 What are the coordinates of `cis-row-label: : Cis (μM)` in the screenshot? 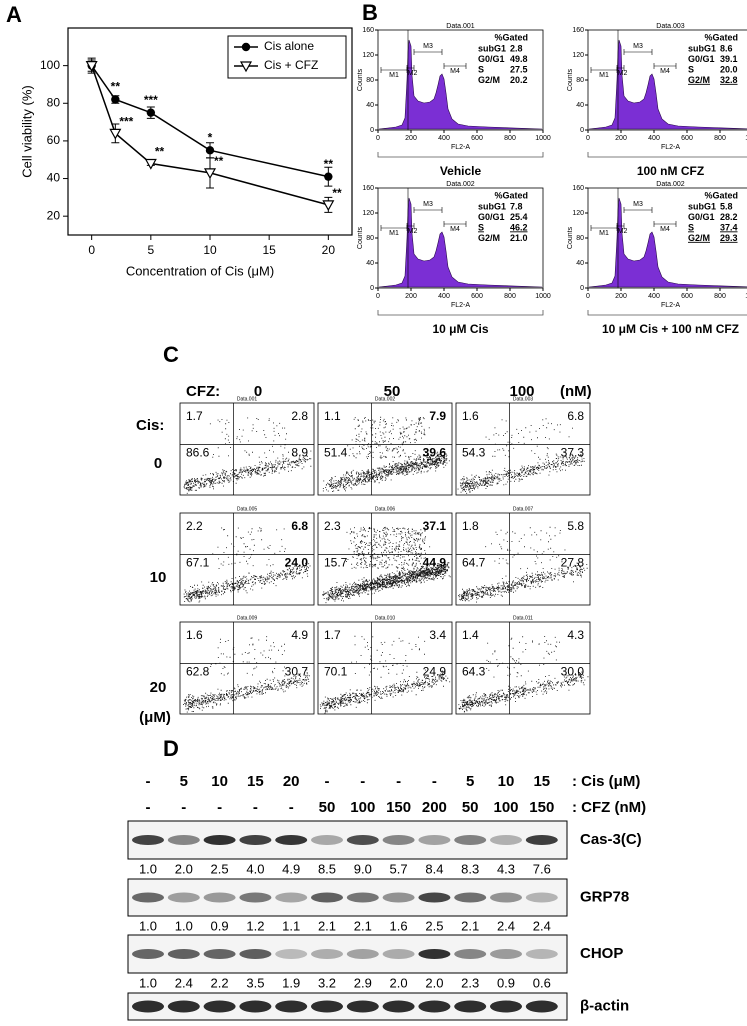 It's located at (606, 781).